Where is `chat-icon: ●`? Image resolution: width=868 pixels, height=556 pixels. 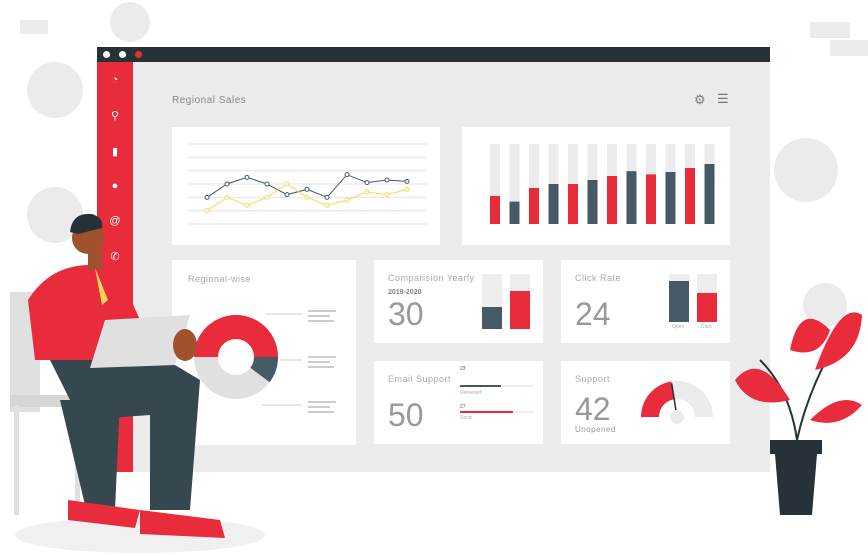 chat-icon: ● is located at coordinates (115, 186).